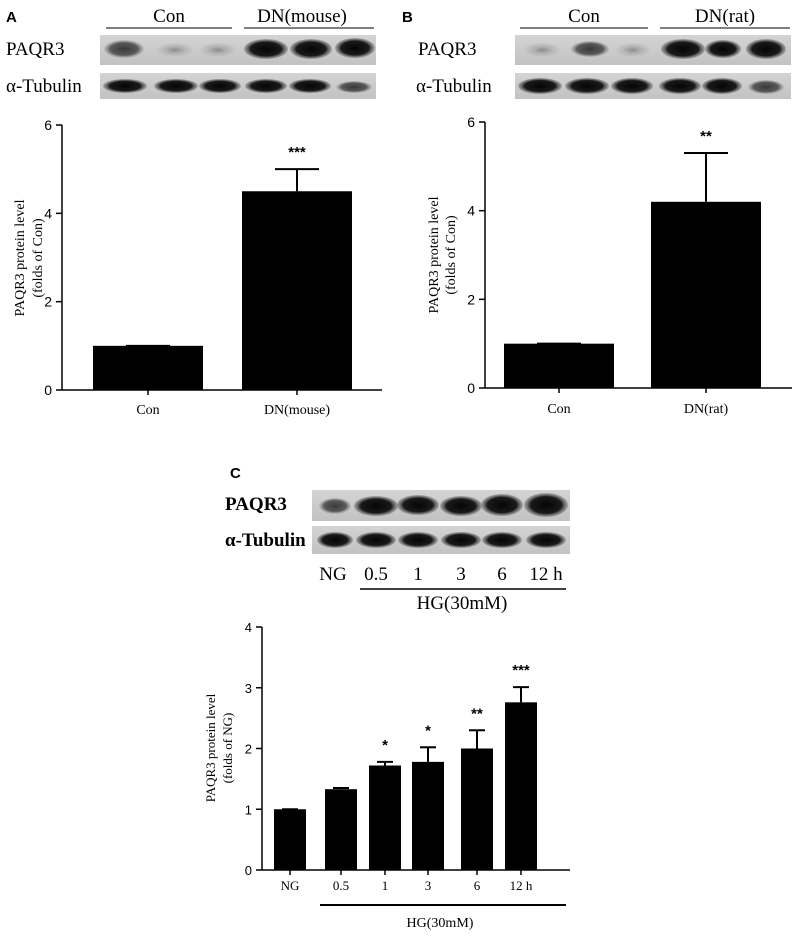 This screenshot has width=792, height=938. Describe the element at coordinates (169, 16) in the screenshot. I see `panel-a-group-con: Con` at that location.